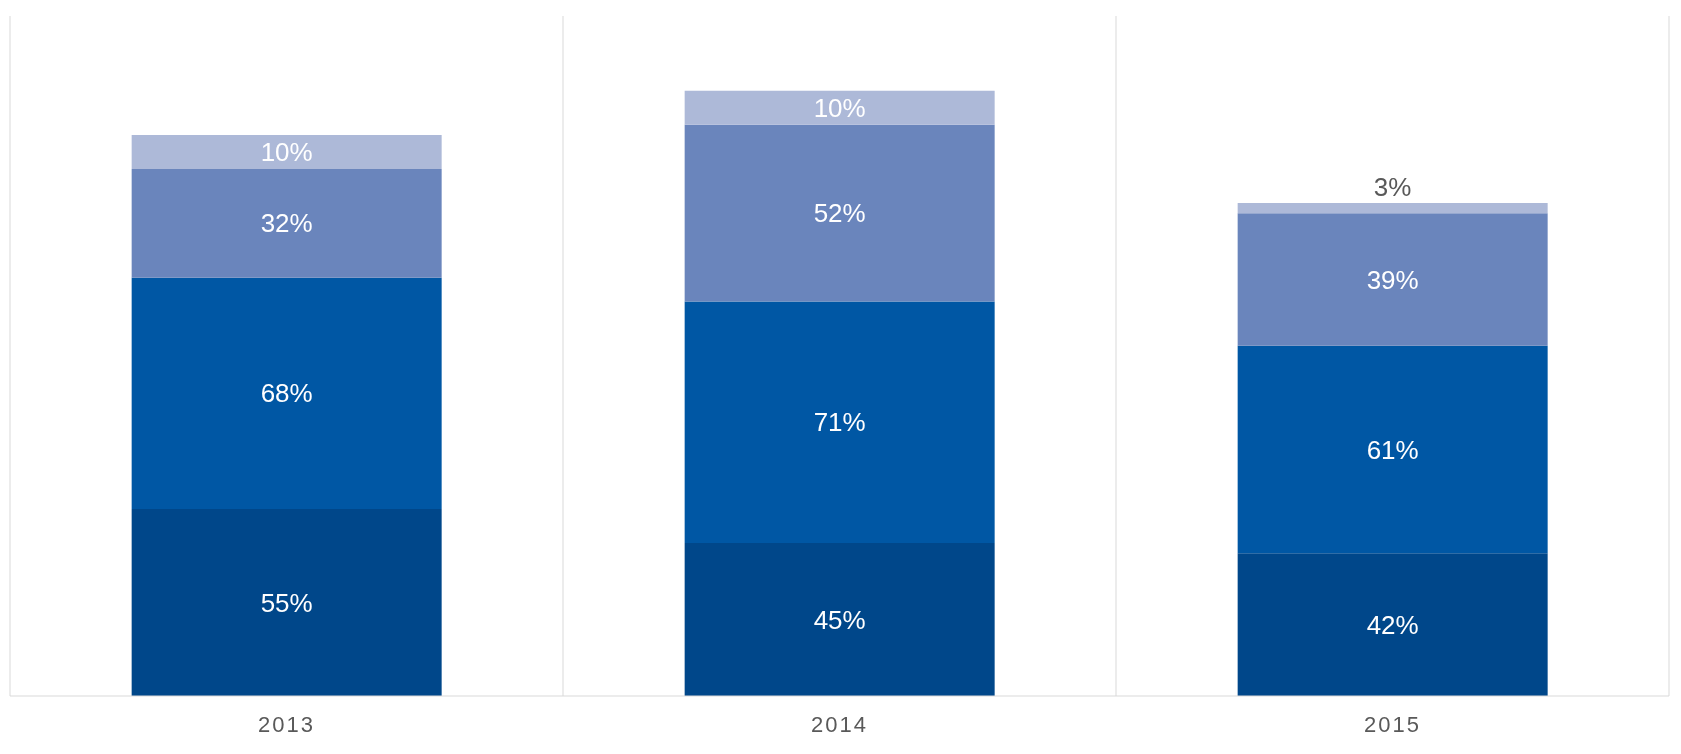  Describe the element at coordinates (1392, 187) in the screenshot. I see `data-label: 3%` at that location.